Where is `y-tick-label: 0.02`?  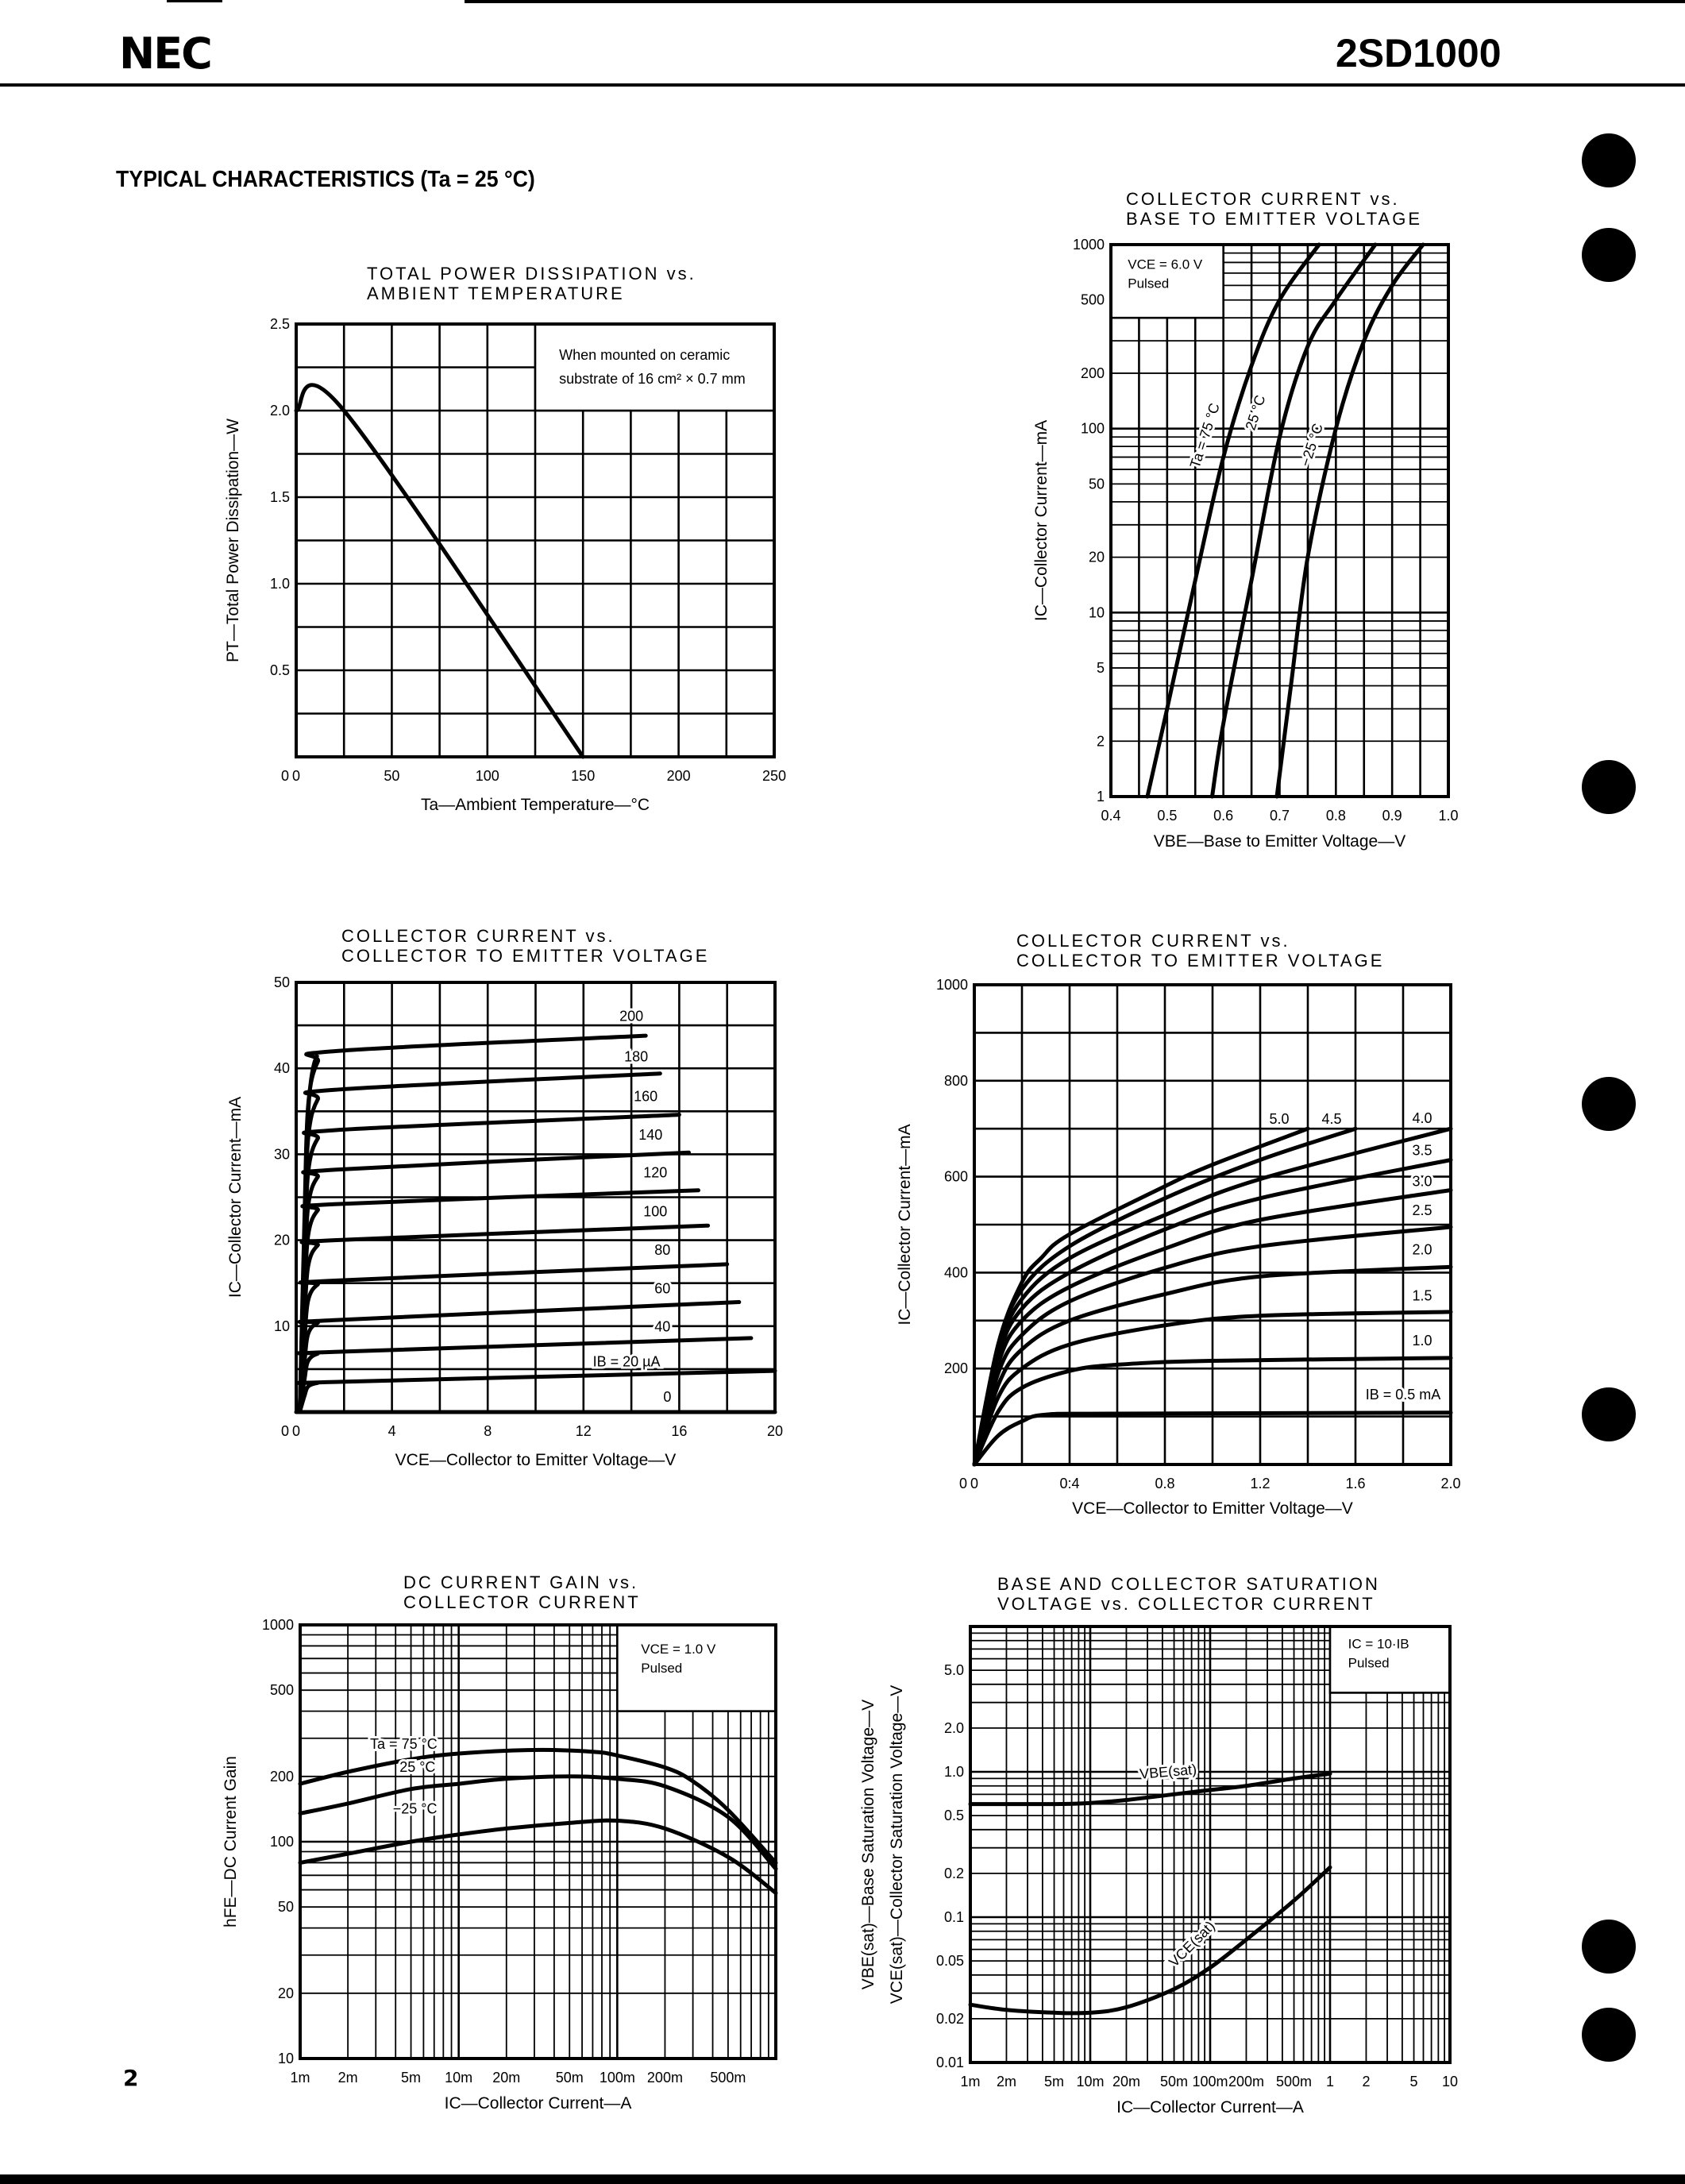
y-tick-label: 0.02 is located at coordinates (950, 2019).